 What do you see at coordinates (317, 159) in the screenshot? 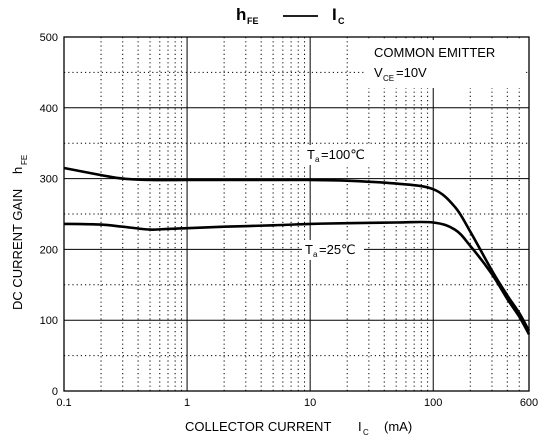
I see `series-label-100c-sub: a` at bounding box center [317, 159].